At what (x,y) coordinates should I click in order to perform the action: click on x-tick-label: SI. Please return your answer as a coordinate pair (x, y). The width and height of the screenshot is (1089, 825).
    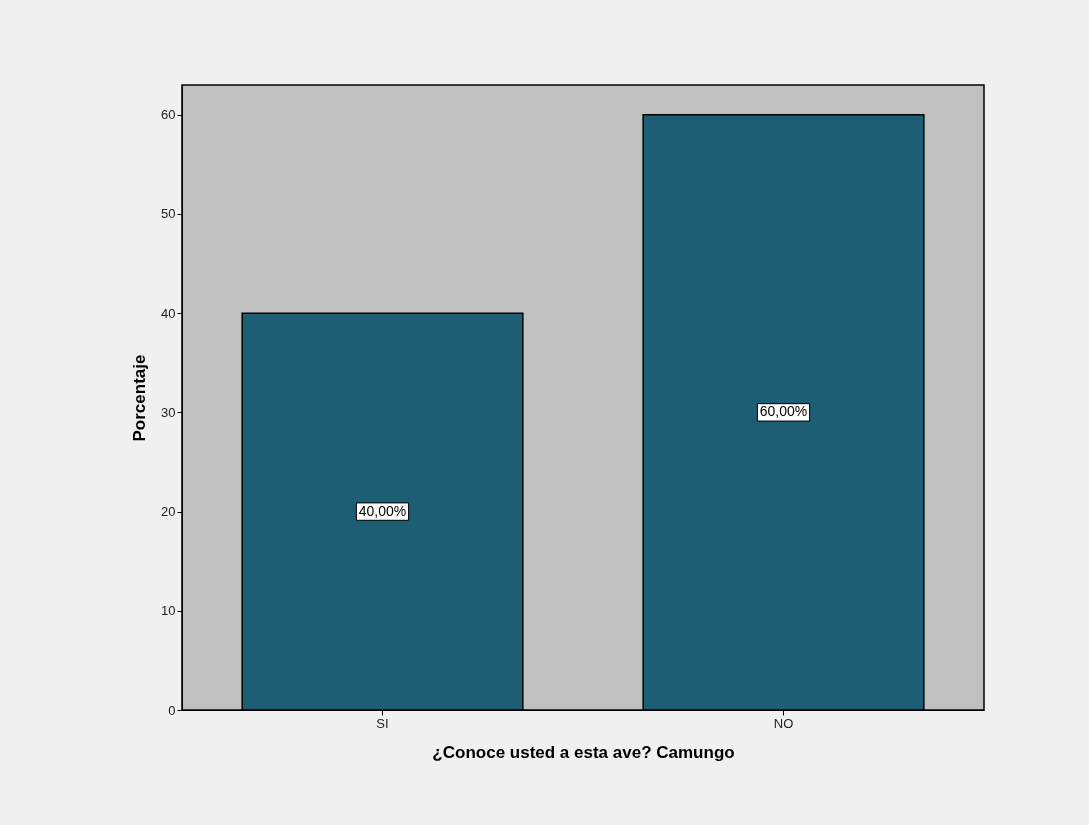
    Looking at the image, I should click on (382, 723).